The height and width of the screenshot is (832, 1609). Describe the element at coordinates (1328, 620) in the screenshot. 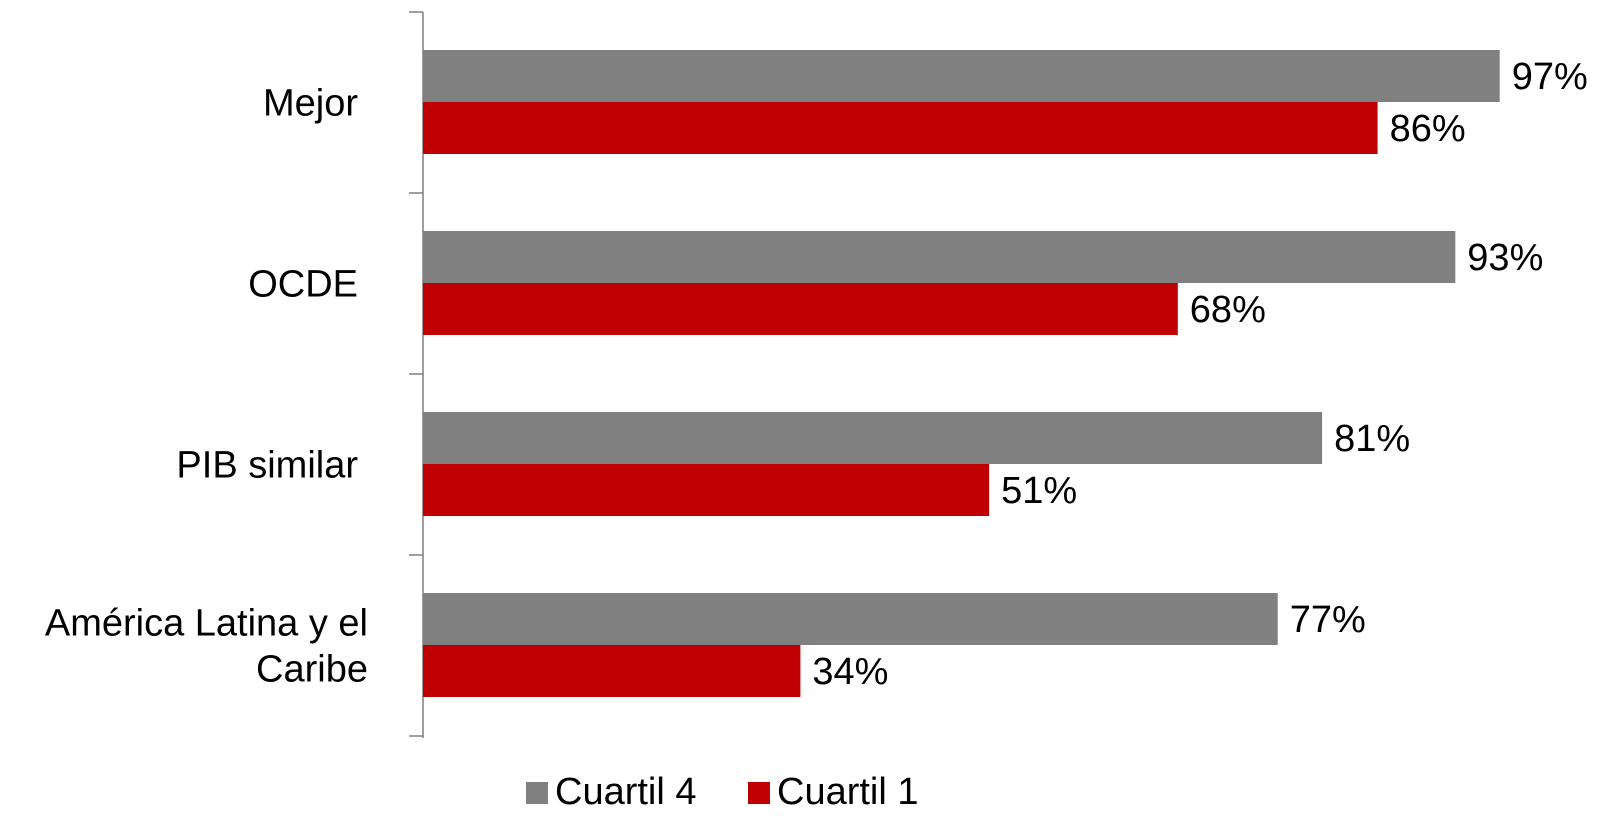

I see `data-label: 77%` at that location.